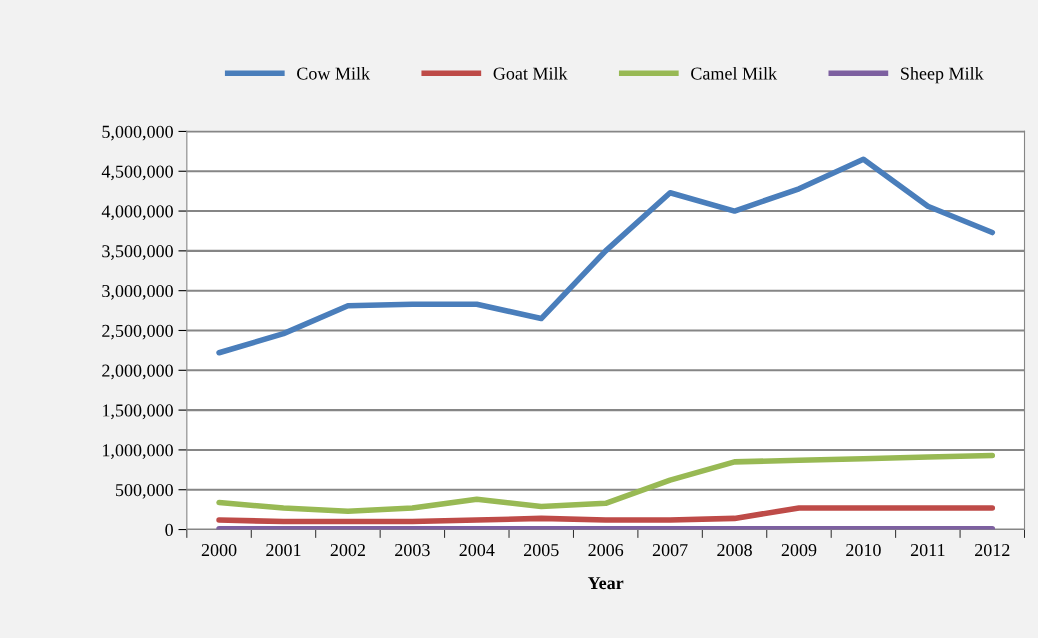 This screenshot has height=638, width=1038. What do you see at coordinates (670, 550) in the screenshot?
I see `x-tick-label: 2007` at bounding box center [670, 550].